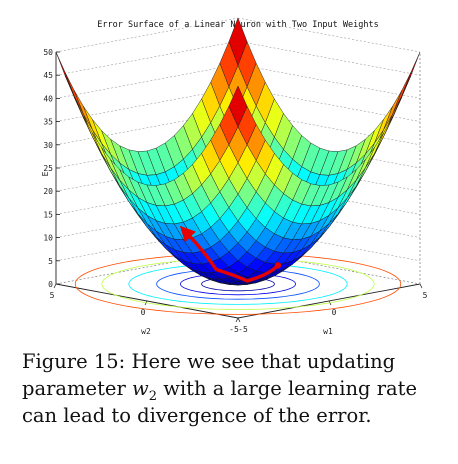 The height and width of the screenshot is (464, 458). What do you see at coordinates (48, 145) in the screenshot?
I see `z-tick-label: 30` at bounding box center [48, 145].